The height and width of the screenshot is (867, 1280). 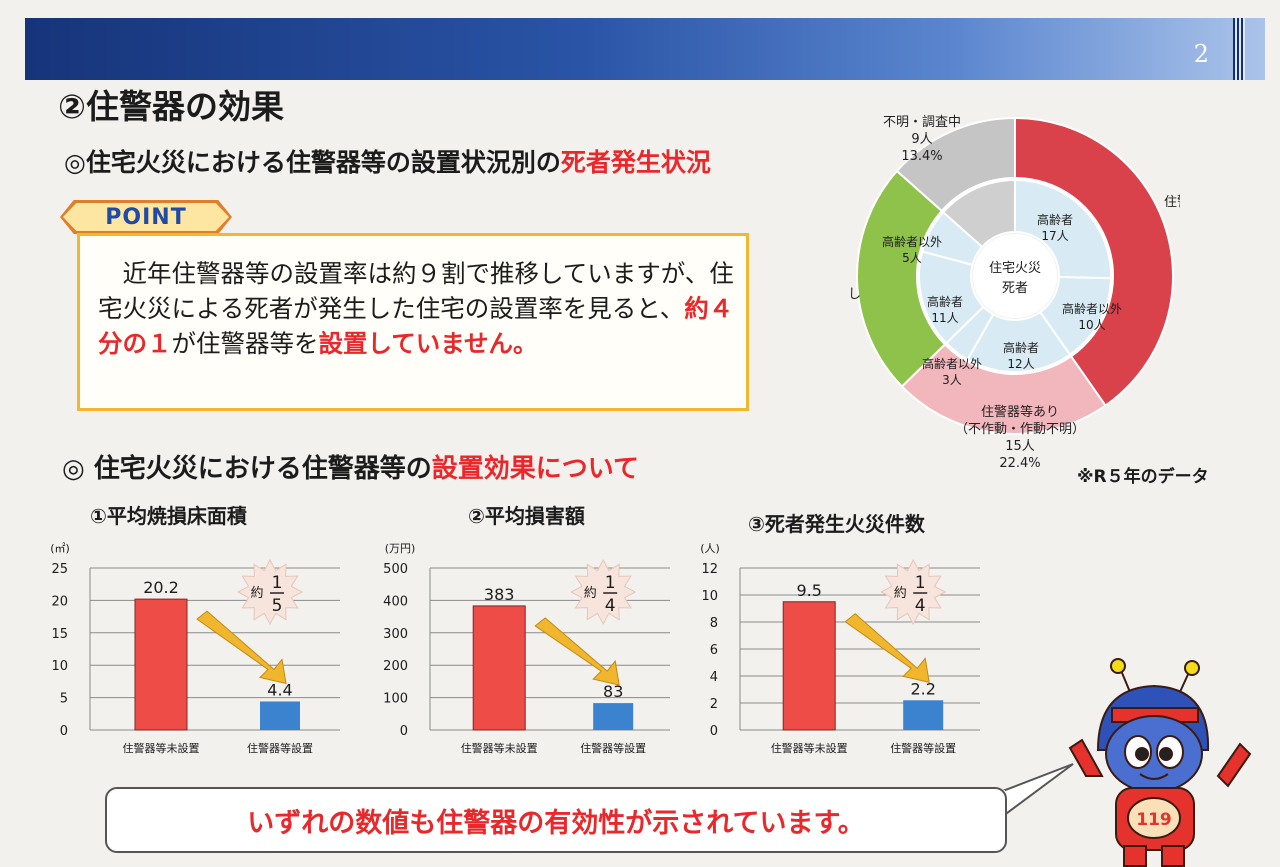 What do you see at coordinates (312, 162) in the screenshot?
I see `section-heading-prefix: ◎住宅火災における住警器等の設置状況別の` at bounding box center [312, 162].